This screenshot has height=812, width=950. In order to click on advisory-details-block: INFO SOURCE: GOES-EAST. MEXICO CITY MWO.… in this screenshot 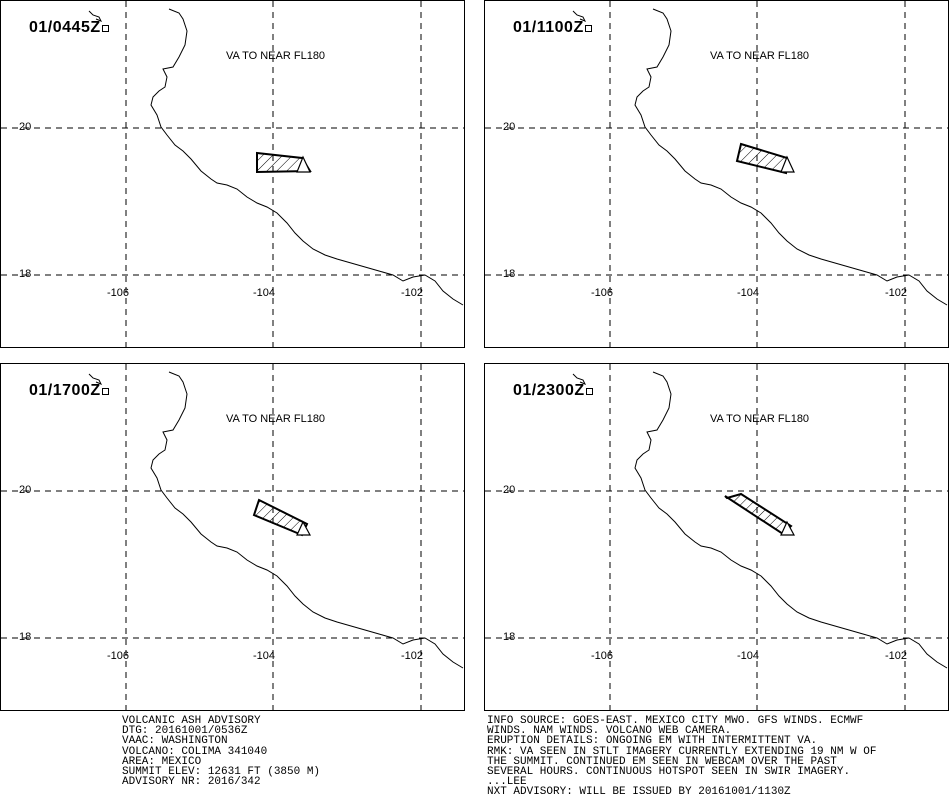, I will do `click(717, 757)`.